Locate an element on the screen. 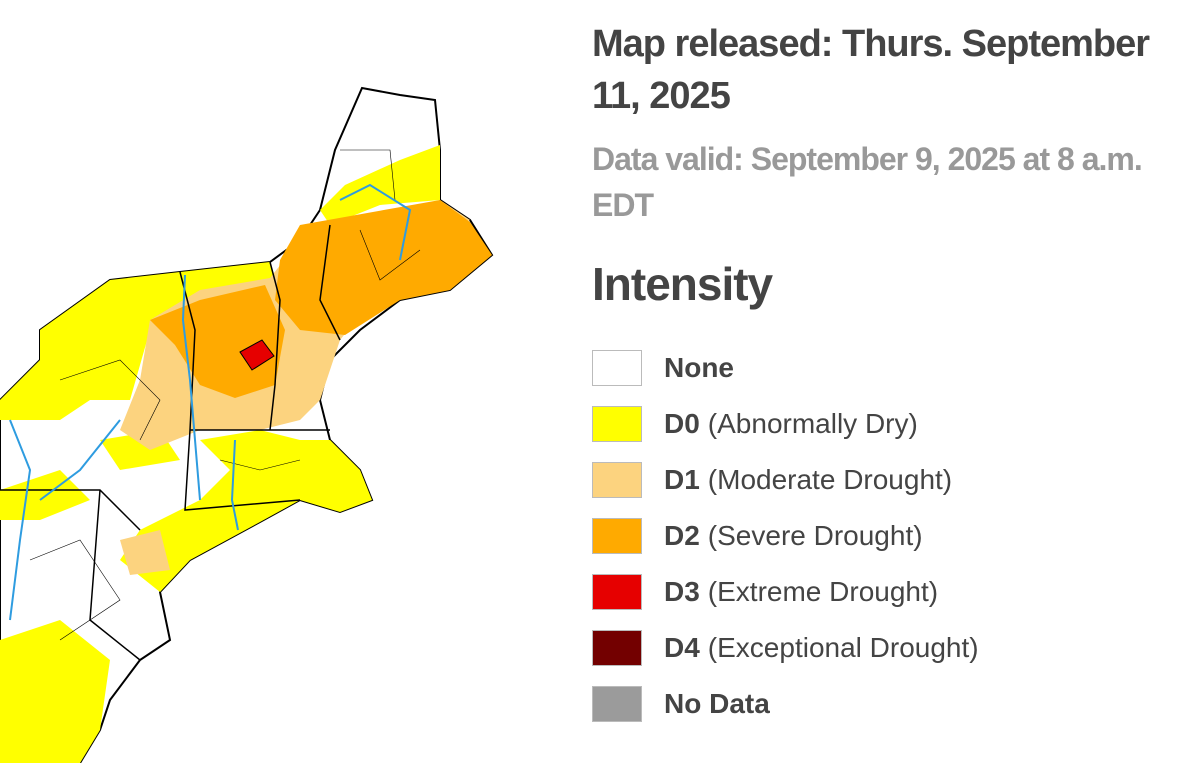 The width and height of the screenshot is (1182, 763). legend-code: D0 is located at coordinates (682, 423).